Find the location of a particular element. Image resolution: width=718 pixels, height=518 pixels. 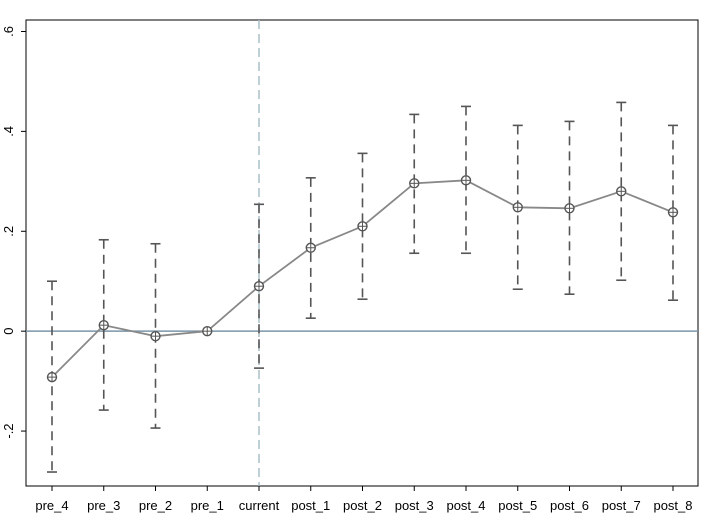

x-tick-label: pre_4 is located at coordinates (51, 505).